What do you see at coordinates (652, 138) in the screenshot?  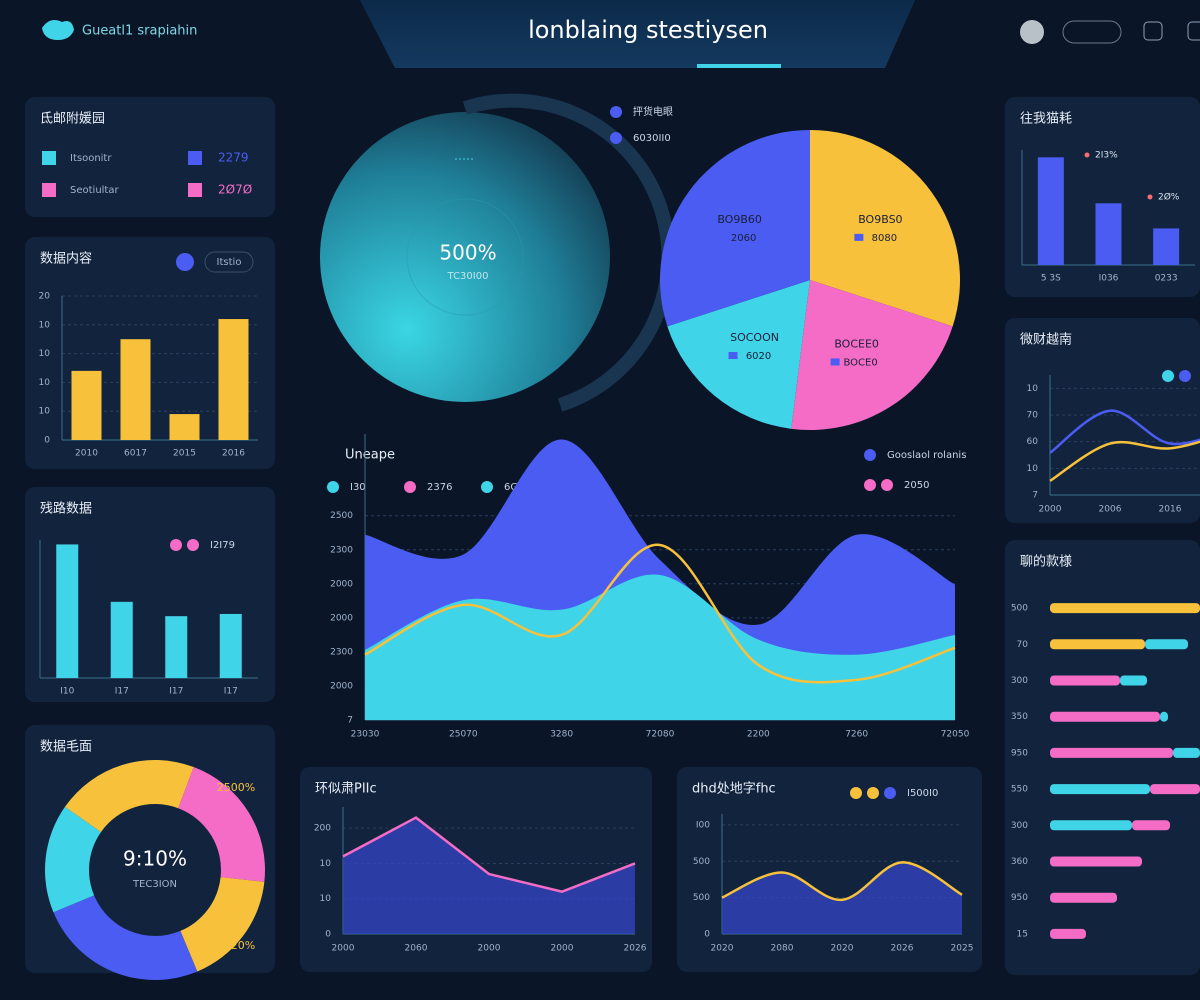 I see `legend-label: 6030II0` at bounding box center [652, 138].